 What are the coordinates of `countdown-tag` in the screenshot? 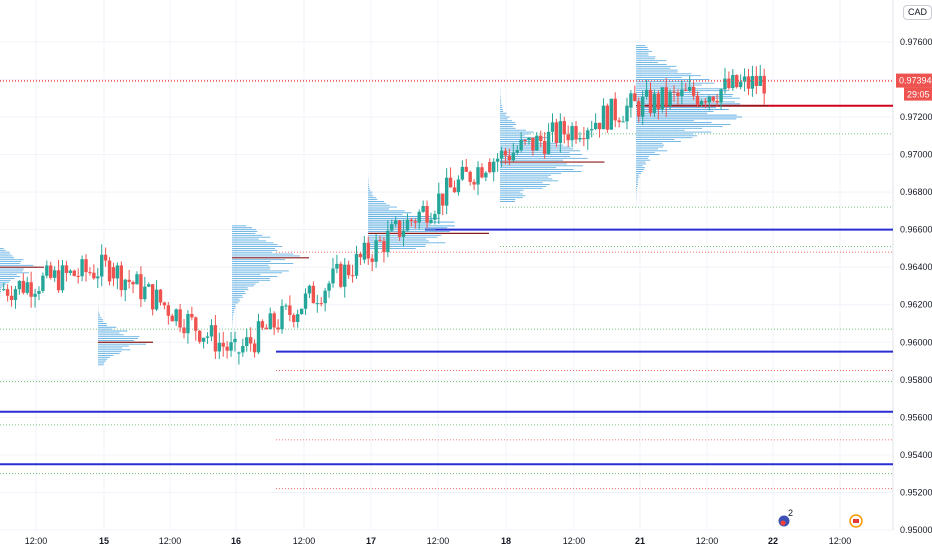 It's located at (918, 94).